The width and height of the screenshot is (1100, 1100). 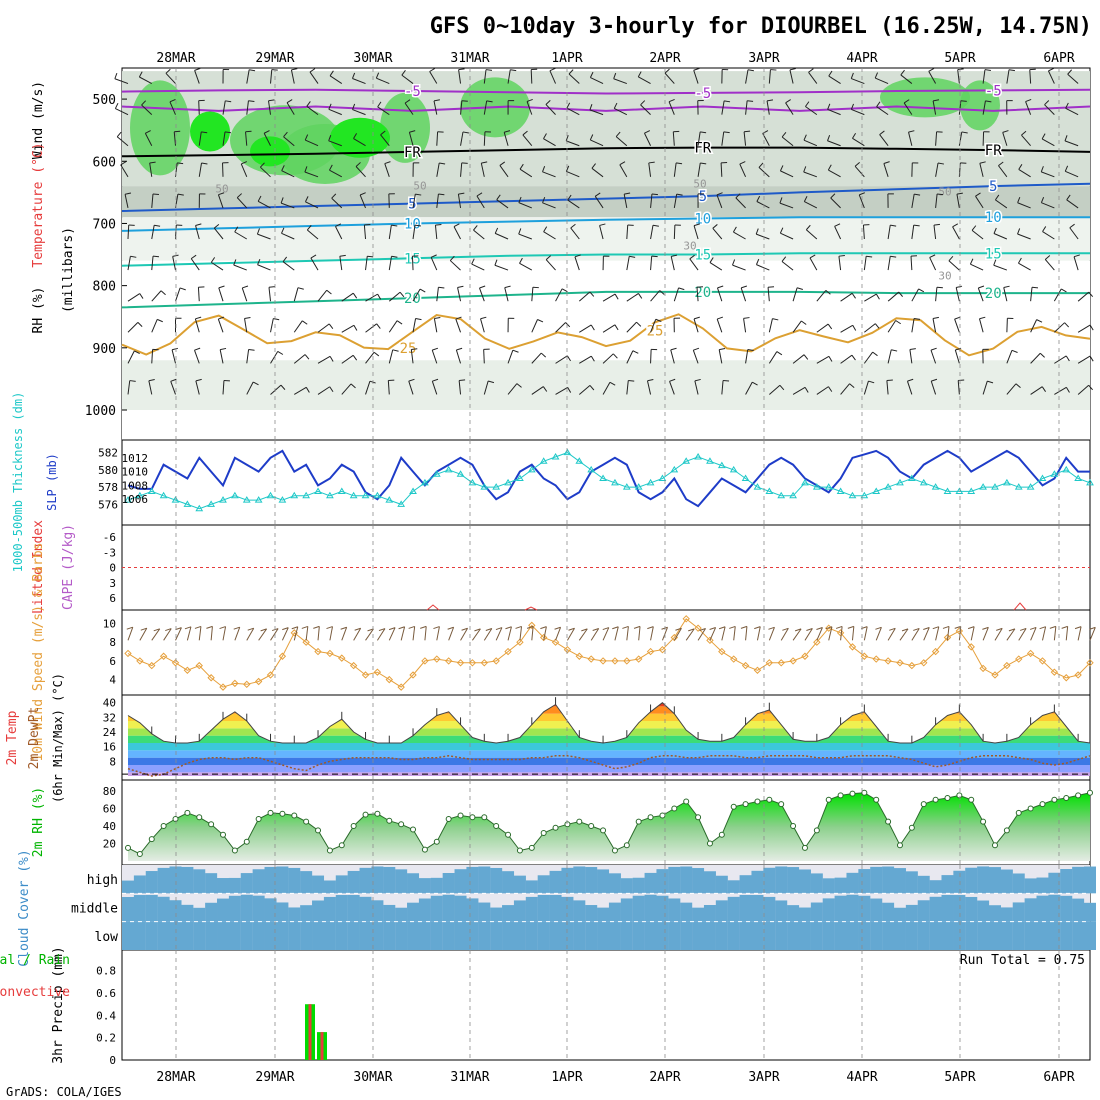 I want to click on y-tick-slp: 1006, so click(x=135, y=499).